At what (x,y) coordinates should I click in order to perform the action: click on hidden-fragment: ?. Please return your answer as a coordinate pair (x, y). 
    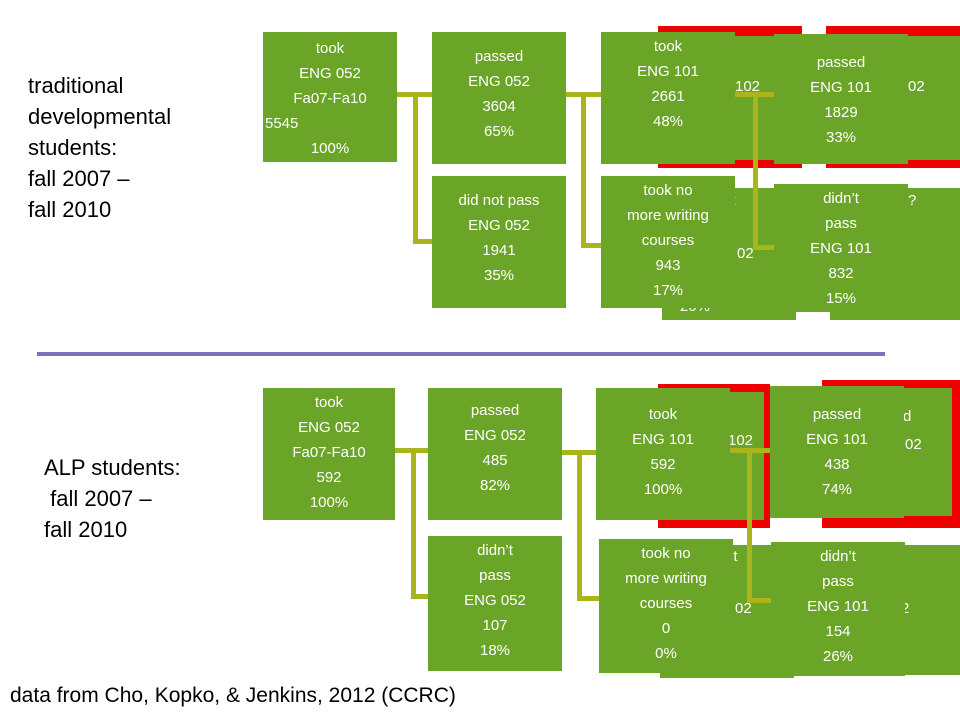
    Looking at the image, I should click on (912, 200).